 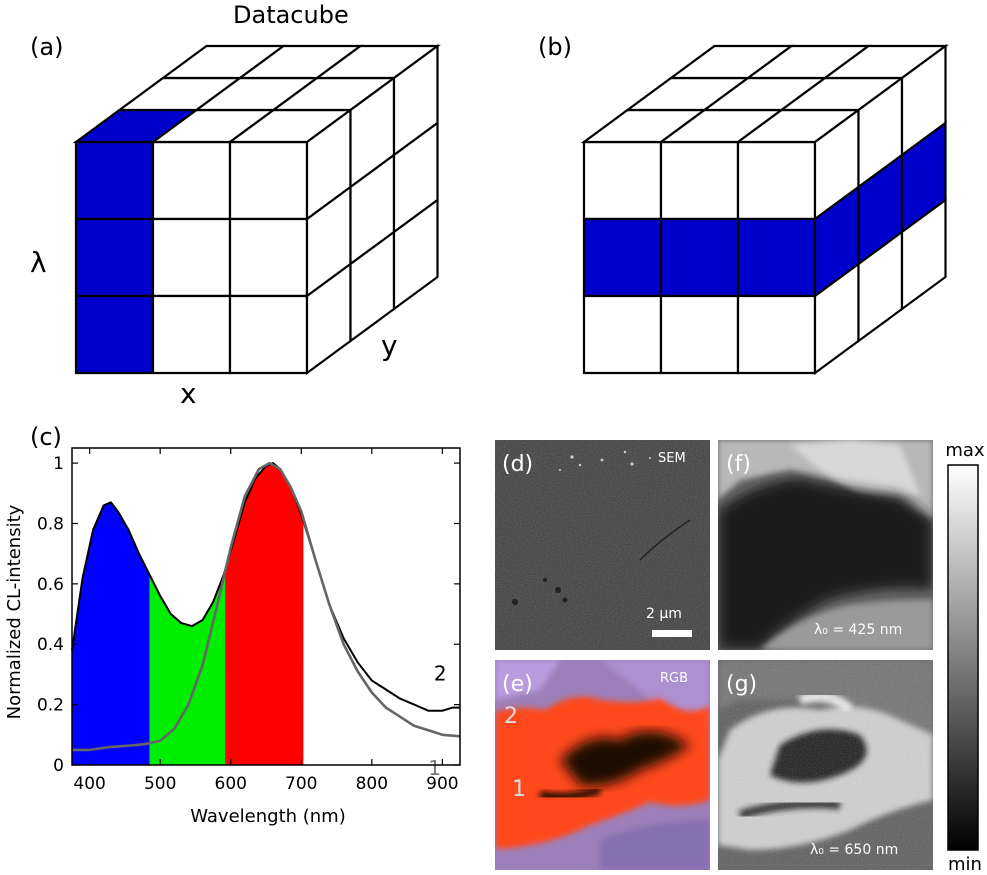 I want to click on panel-g, so click(x=825, y=765).